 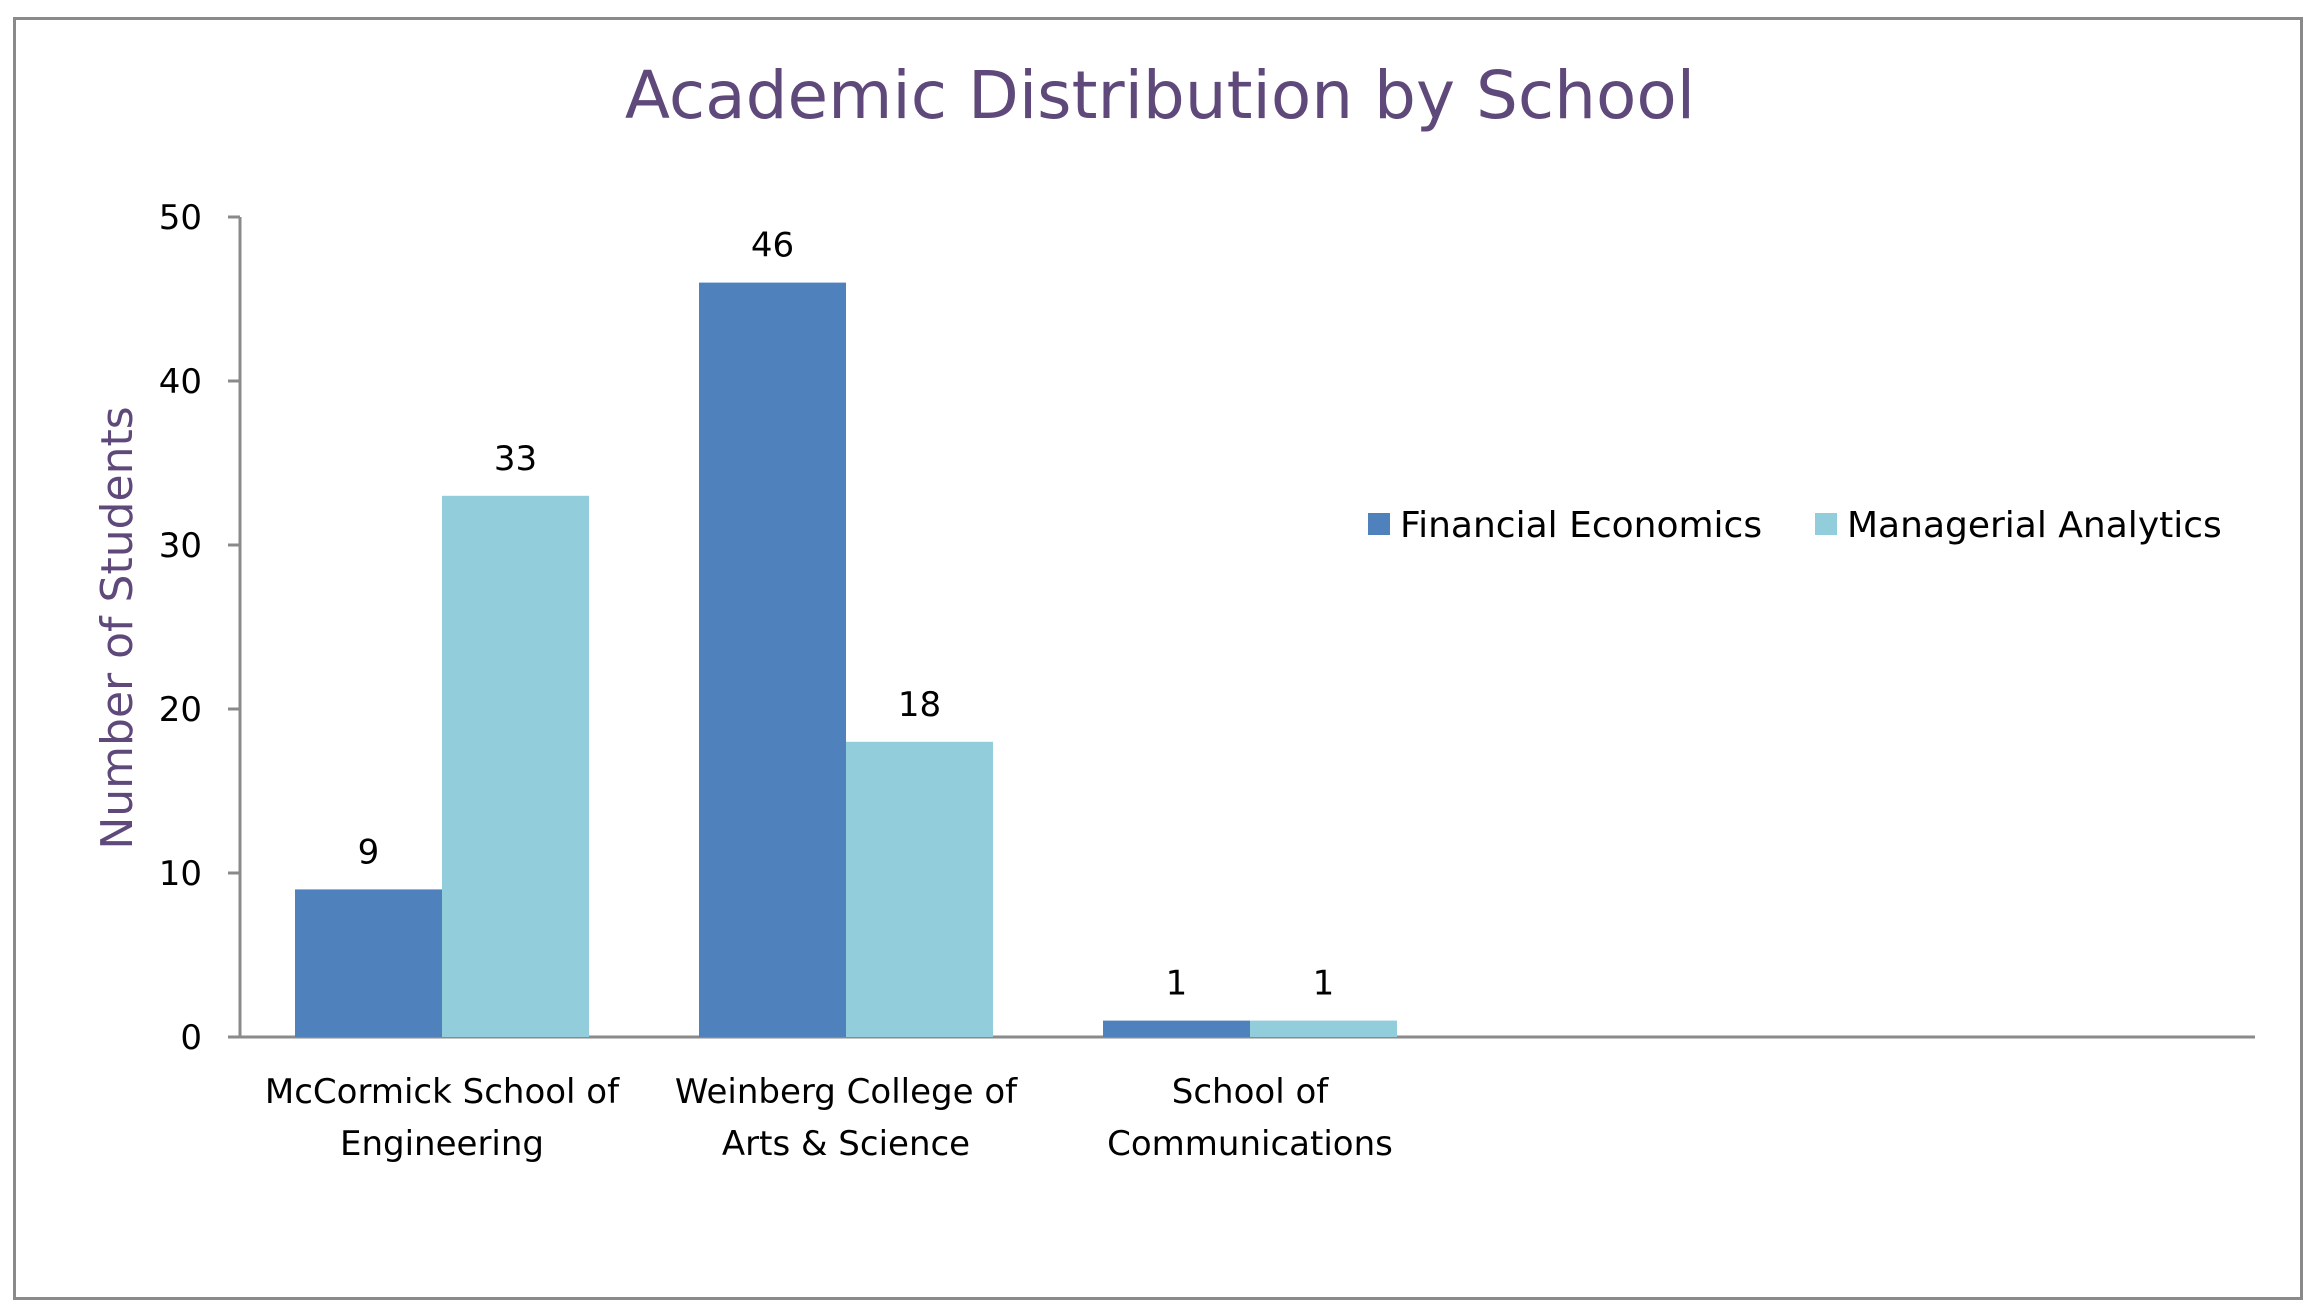 I want to click on y-tick-label: 20, so click(x=180, y=710).